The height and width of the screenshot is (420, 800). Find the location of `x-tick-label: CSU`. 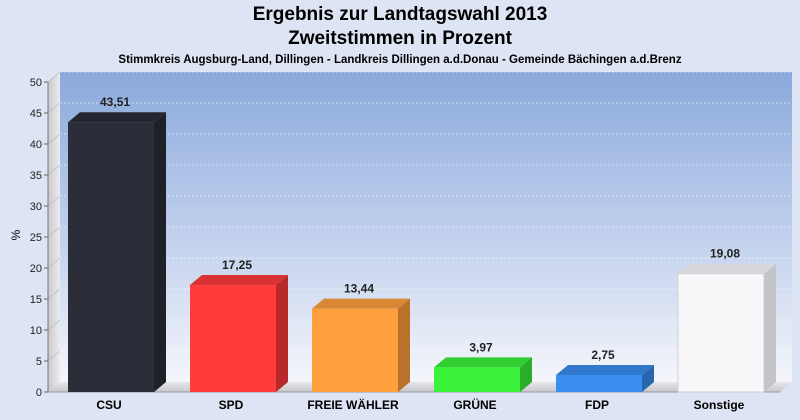

x-tick-label: CSU is located at coordinates (108, 405).